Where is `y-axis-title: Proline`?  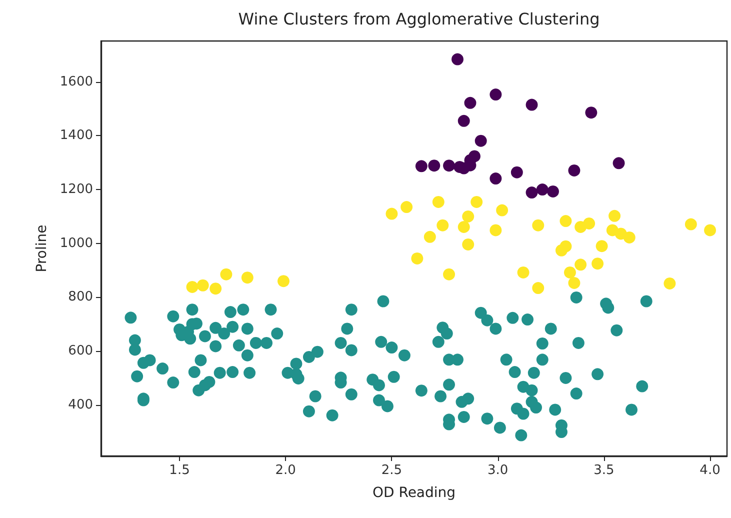
y-axis-title: Proline is located at coordinates (42, 248).